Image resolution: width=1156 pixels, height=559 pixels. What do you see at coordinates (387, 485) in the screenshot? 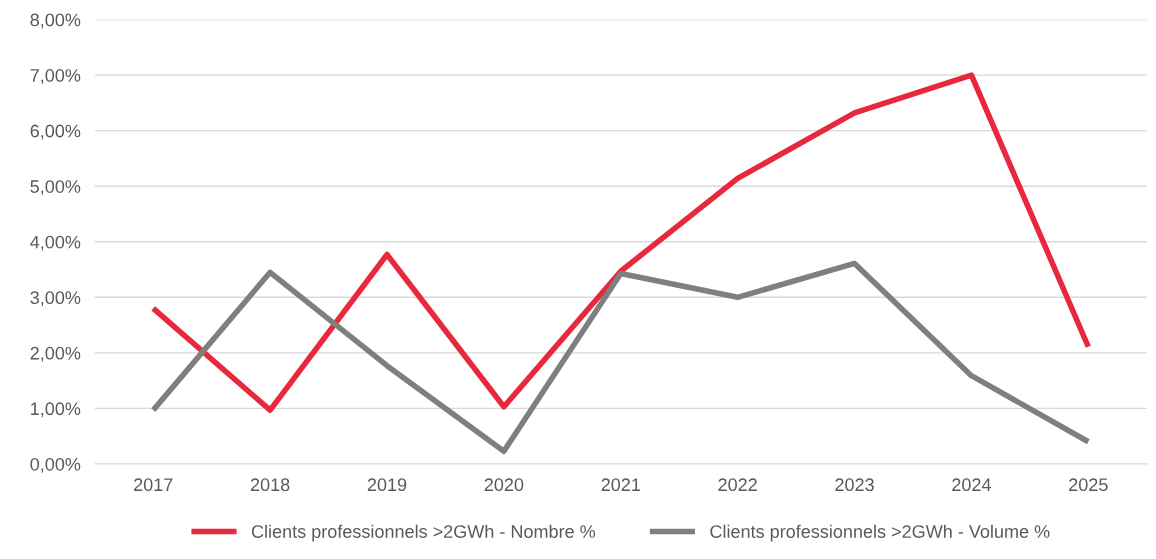
I see `x-tick-label: 2019` at bounding box center [387, 485].